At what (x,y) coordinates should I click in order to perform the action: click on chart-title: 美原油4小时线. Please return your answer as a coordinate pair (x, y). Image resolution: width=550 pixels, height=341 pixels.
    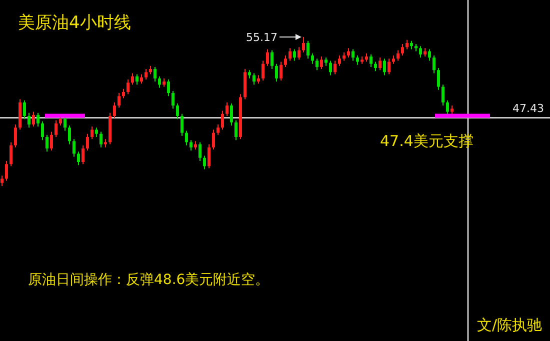
    Looking at the image, I should click on (74, 23).